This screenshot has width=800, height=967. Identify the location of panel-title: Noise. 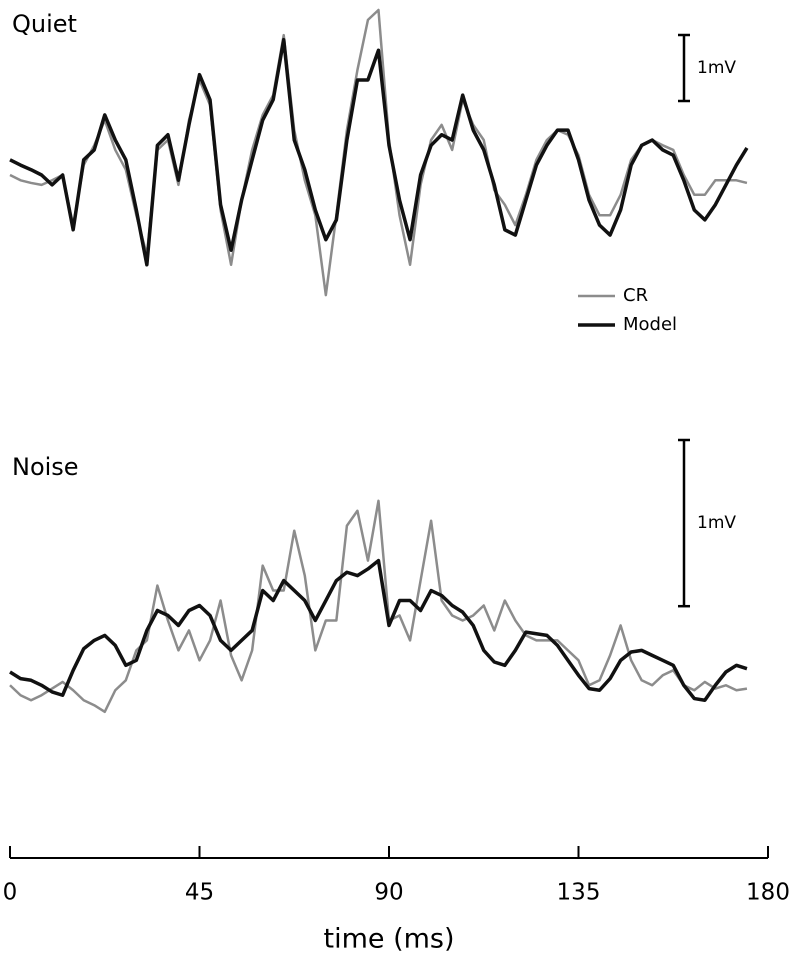
(45, 467).